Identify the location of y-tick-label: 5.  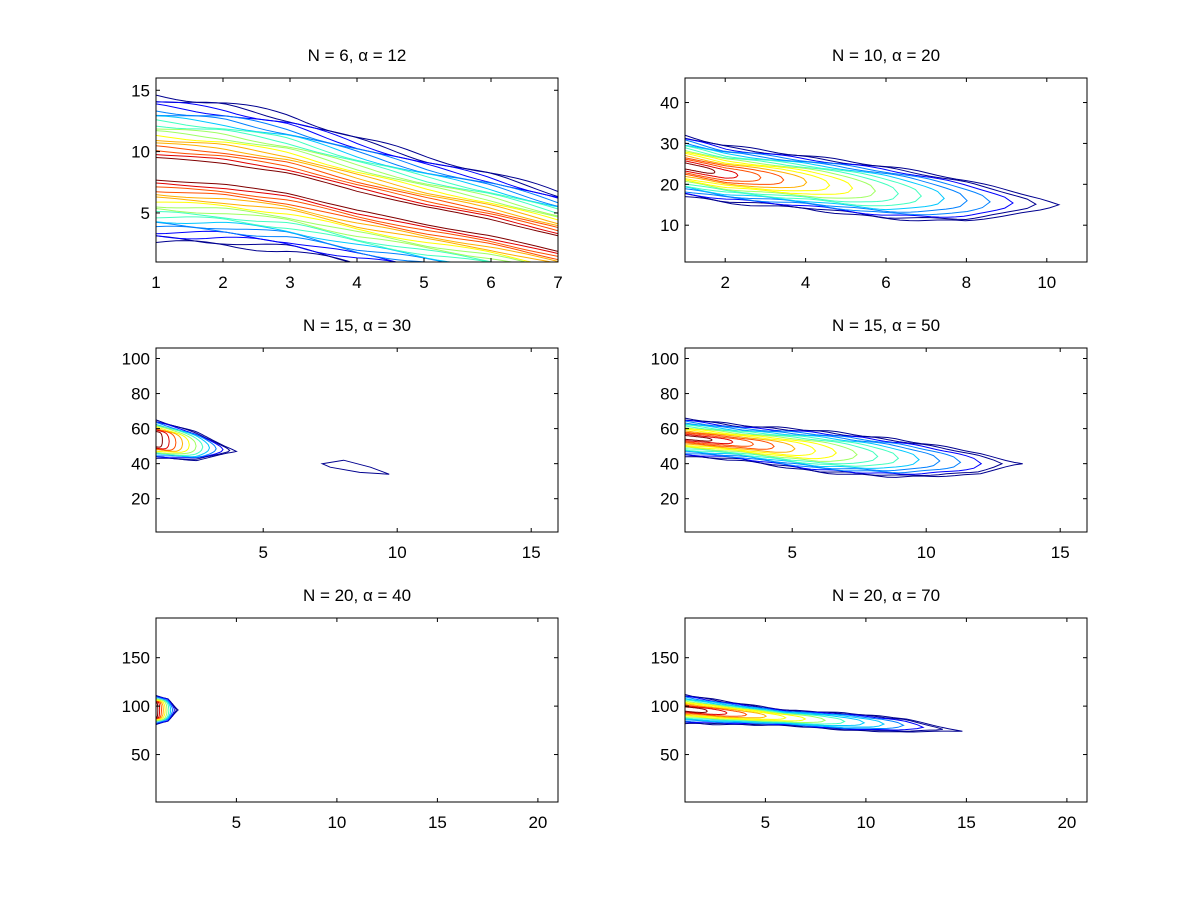
(145, 213).